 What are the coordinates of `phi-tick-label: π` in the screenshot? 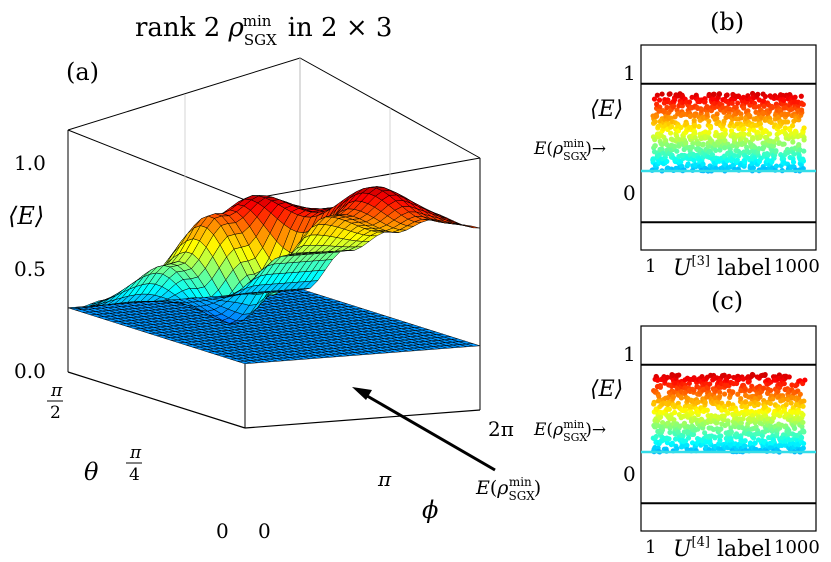 It's located at (384, 479).